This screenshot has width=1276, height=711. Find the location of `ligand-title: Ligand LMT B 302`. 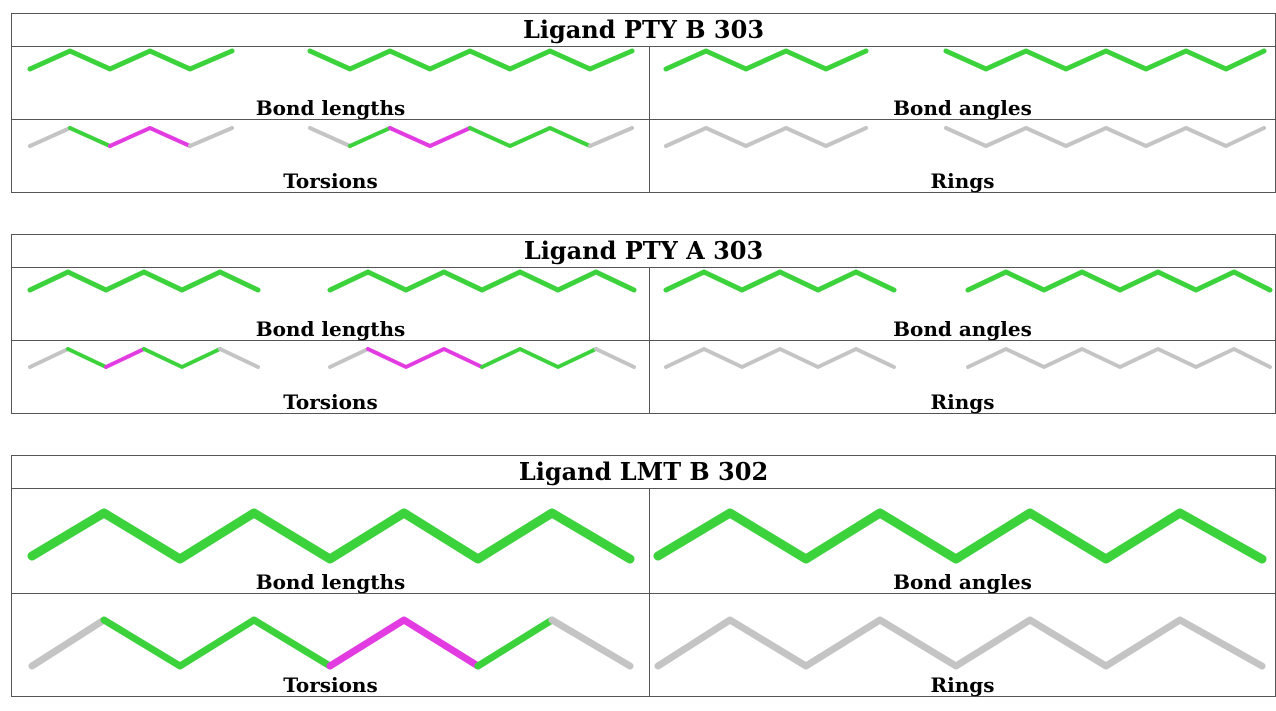

ligand-title: Ligand LMT B 302 is located at coordinates (643, 472).